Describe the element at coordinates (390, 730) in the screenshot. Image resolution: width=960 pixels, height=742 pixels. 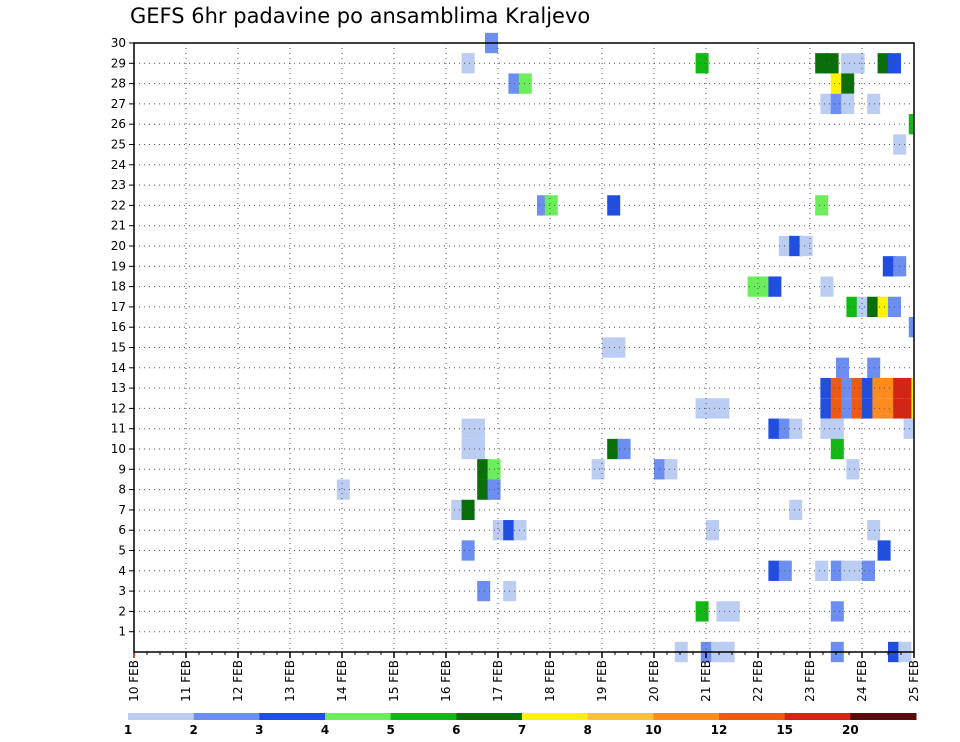
I see `colorbar-label: 5` at that location.